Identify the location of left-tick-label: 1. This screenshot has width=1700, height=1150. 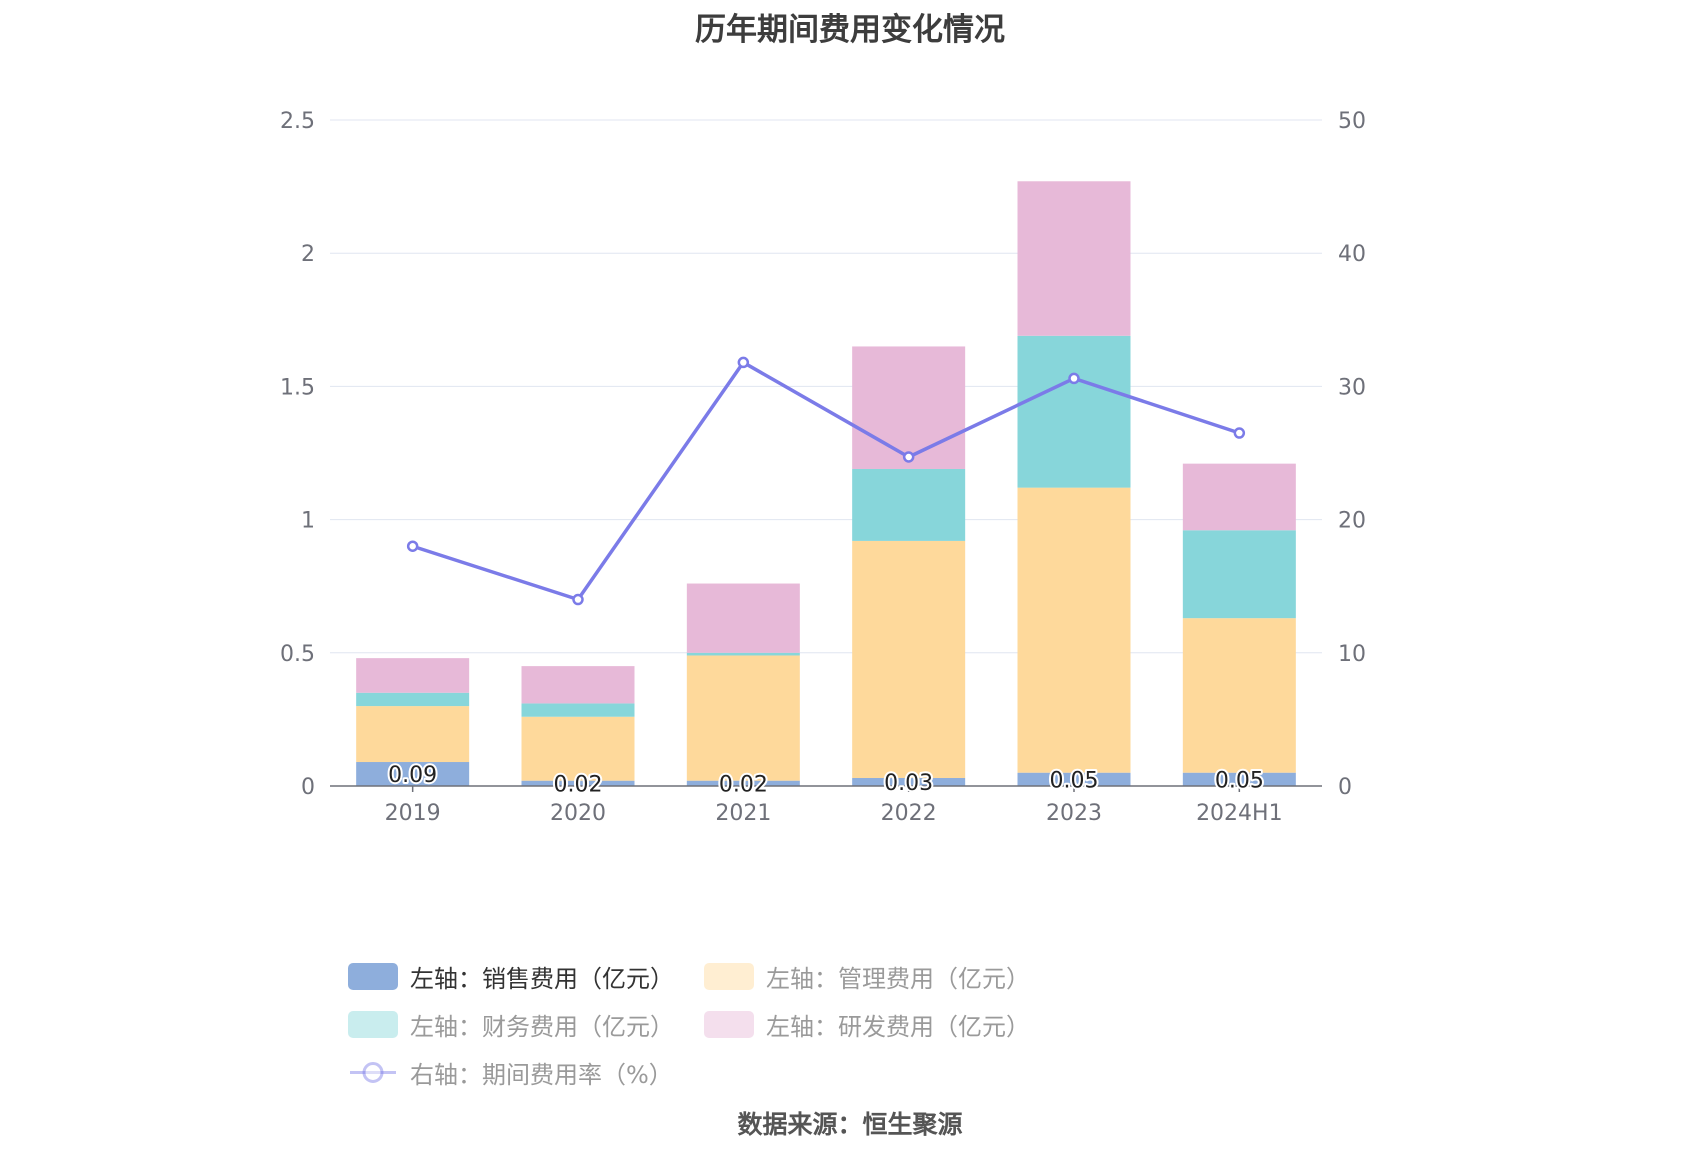
(308, 521).